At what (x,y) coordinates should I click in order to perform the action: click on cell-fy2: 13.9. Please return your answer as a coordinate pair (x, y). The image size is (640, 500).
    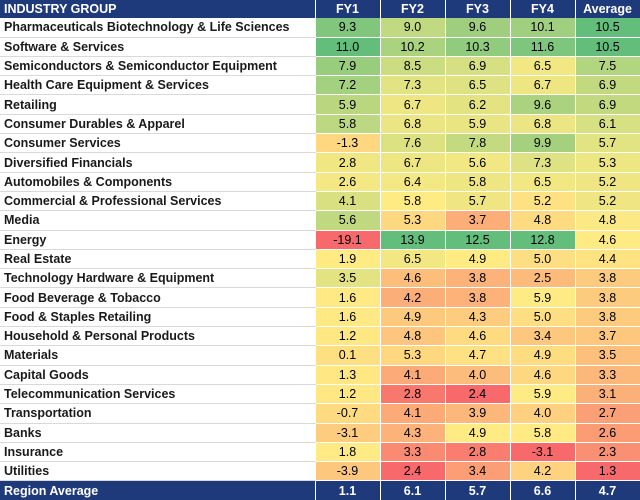
    Looking at the image, I should click on (413, 240).